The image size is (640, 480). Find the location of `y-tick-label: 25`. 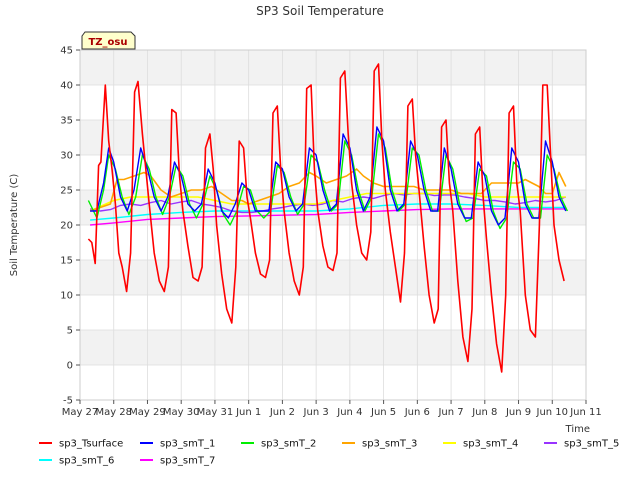

y-tick-label: 25 is located at coordinates (66, 191).